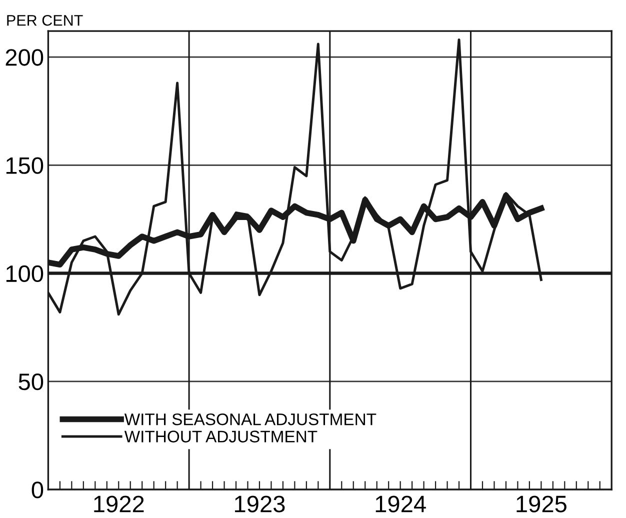  I want to click on y-tick-label: 0, so click(38, 490).